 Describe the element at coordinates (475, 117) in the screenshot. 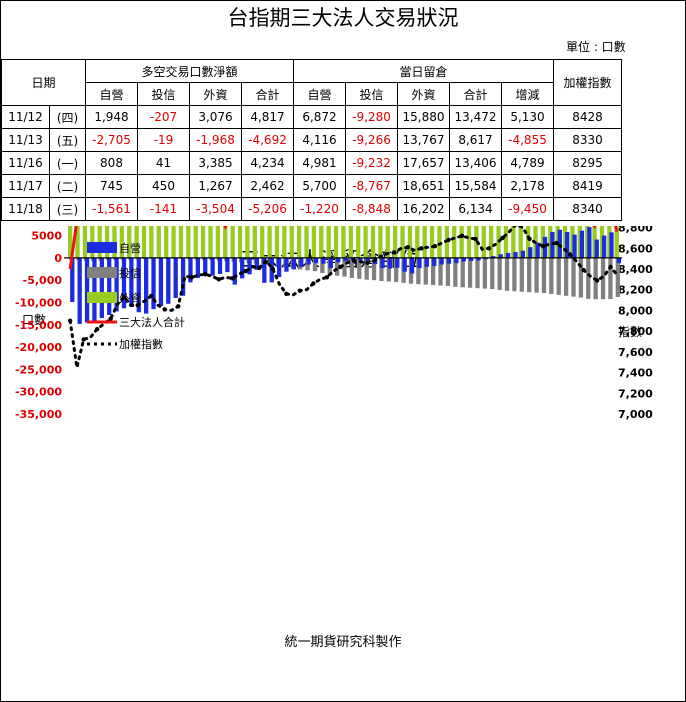

I see `table-cell: 13,472` at that location.